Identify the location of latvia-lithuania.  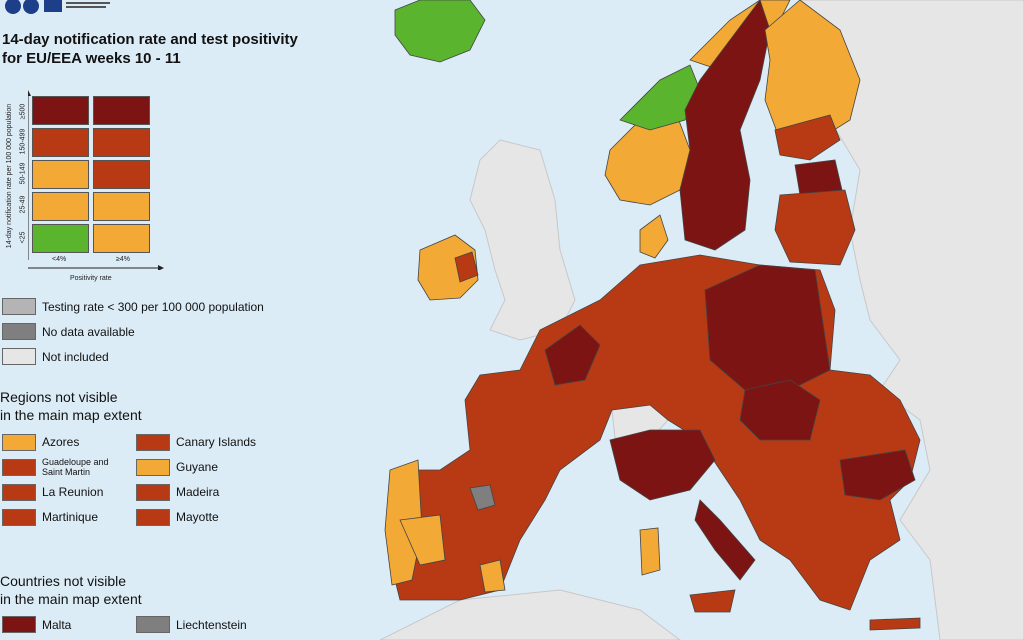
(815, 227).